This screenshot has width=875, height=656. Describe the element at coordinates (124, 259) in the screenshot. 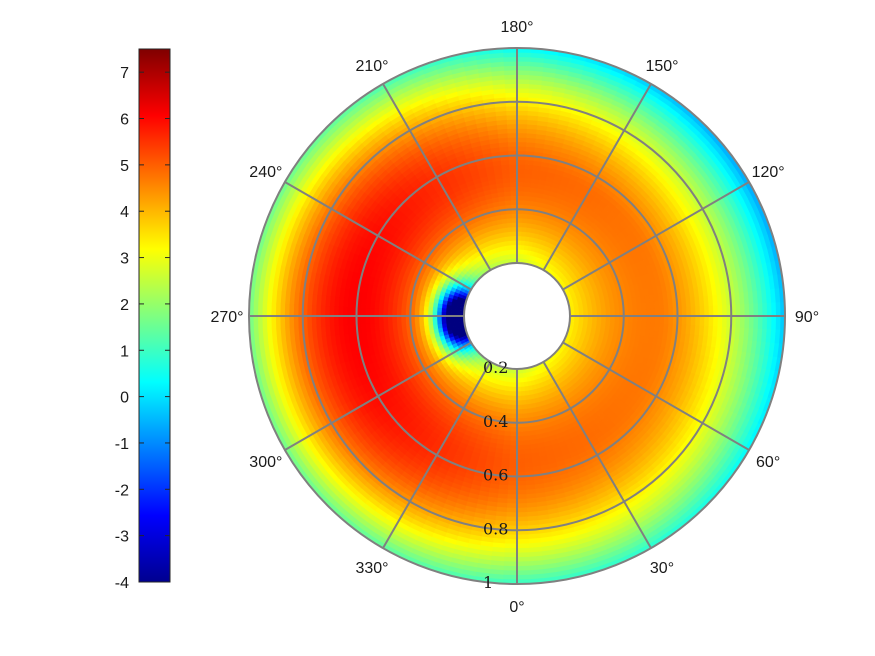

I see `colorbar-tick-label: 3` at that location.